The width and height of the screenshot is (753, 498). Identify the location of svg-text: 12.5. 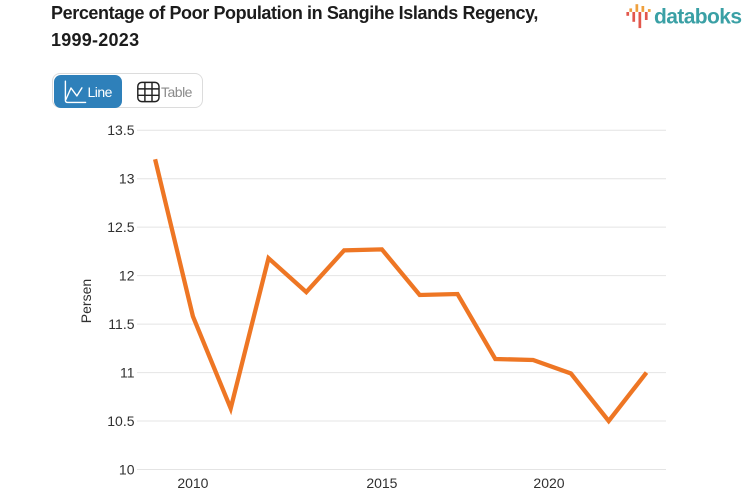
(120, 227).